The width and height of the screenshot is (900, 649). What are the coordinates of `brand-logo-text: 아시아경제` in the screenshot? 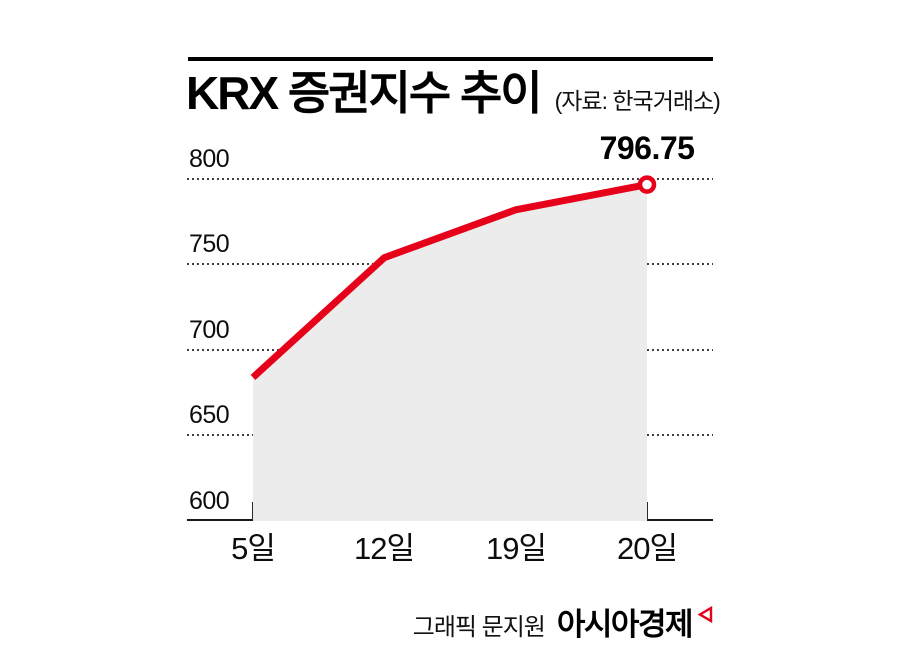 It's located at (625, 624).